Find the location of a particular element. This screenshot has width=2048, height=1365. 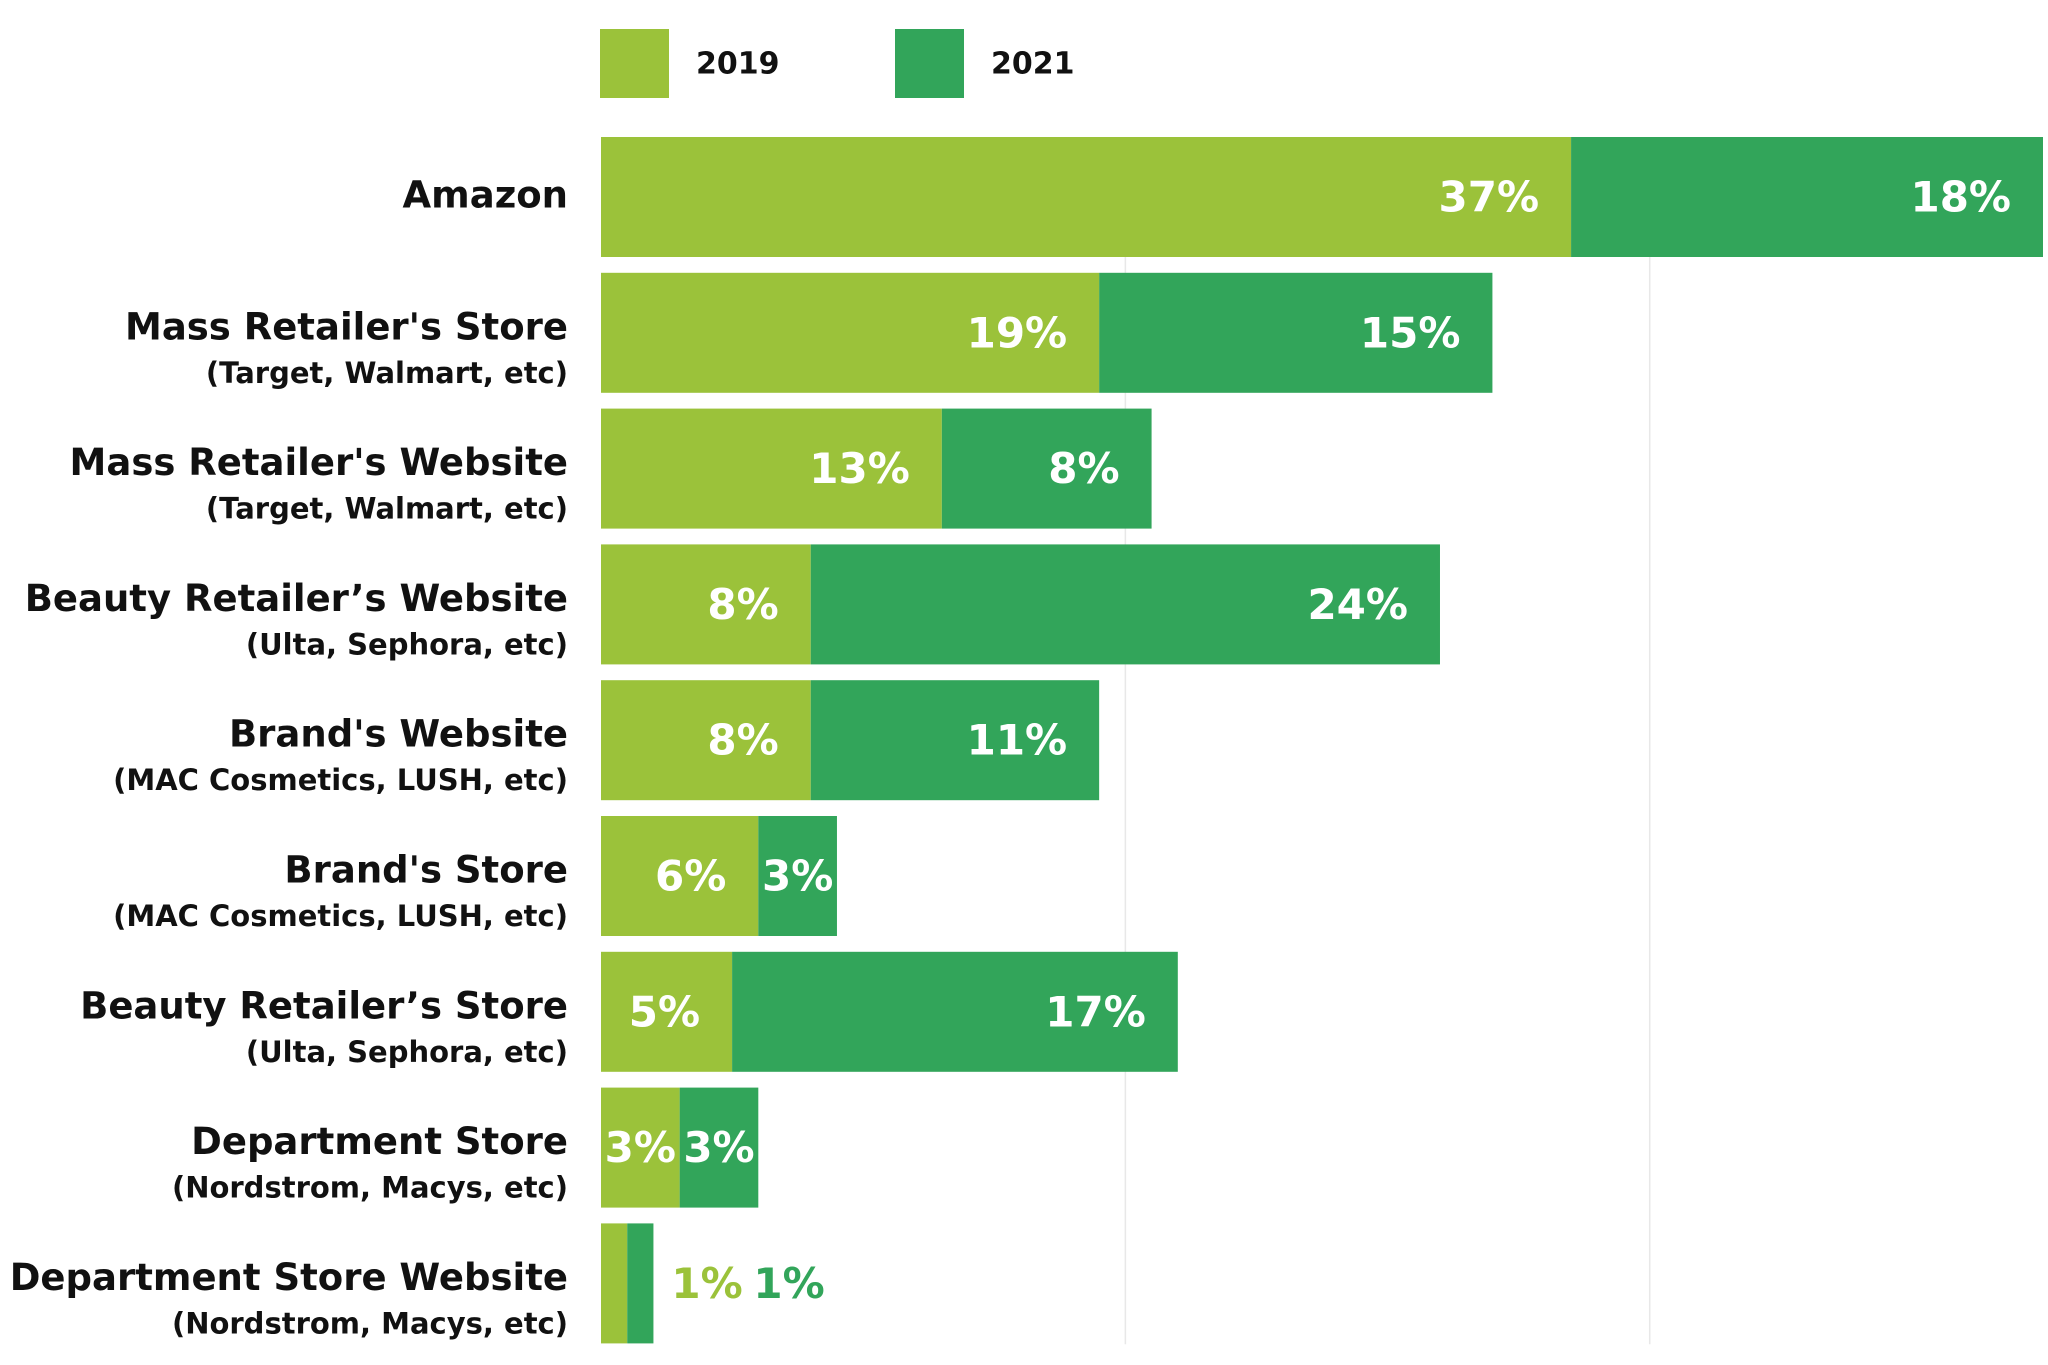

category-label: Beauty Retailer’s Website is located at coordinates (296, 598).